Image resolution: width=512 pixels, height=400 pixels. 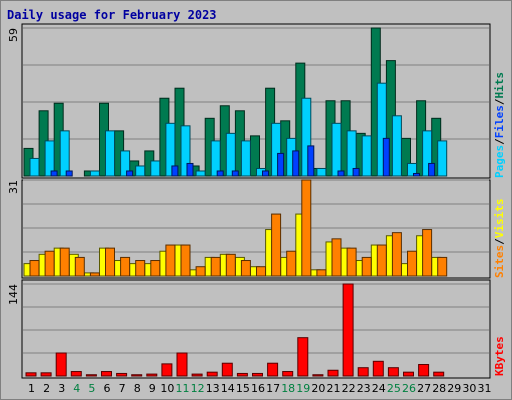 What do you see at coordinates (499, 261) in the screenshot?
I see `legend-part: Sites` at bounding box center [499, 261].